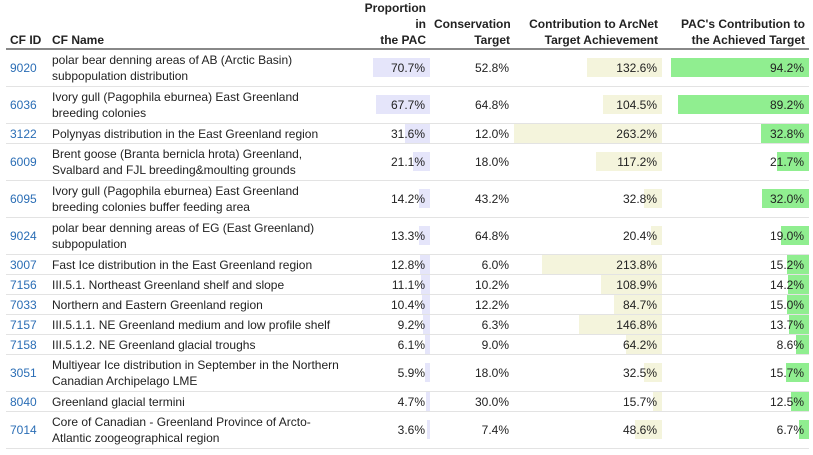 The height and width of the screenshot is (455, 813). Describe the element at coordinates (390, 133) in the screenshot. I see `proportion-cell: 31.6%` at that location.